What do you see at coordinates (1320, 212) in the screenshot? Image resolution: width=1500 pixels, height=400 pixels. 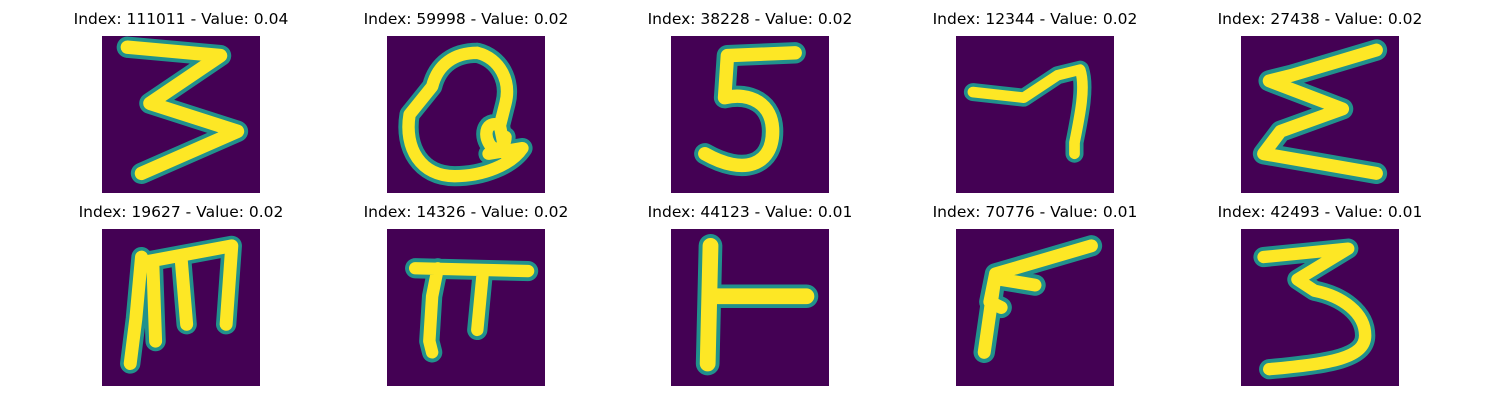 I see `panel-title: Index: 42493 - Value: 0.01` at bounding box center [1320, 212].